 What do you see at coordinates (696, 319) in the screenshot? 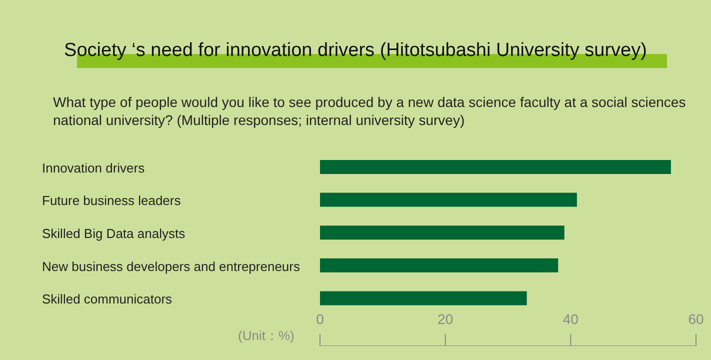
I see `x-tick-label: 60` at bounding box center [696, 319].